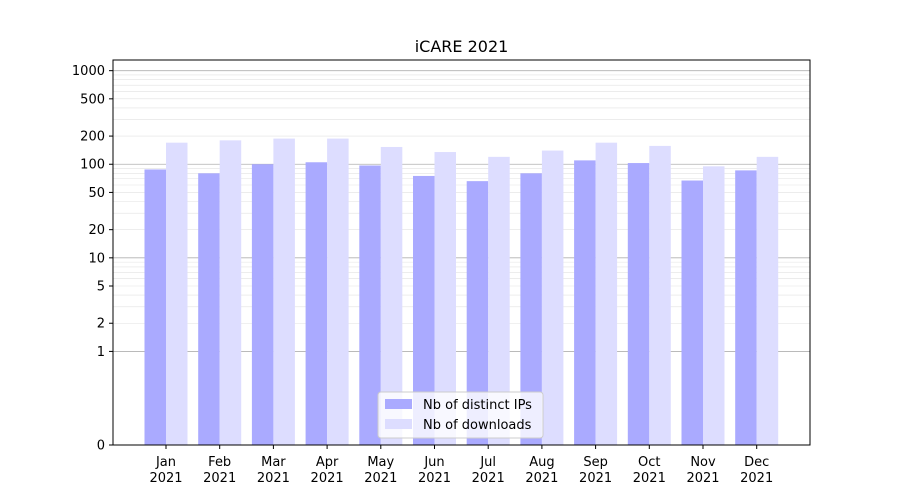 The image size is (900, 500). What do you see at coordinates (380, 470) in the screenshot?
I see `x-tick-label: May 2021` at bounding box center [380, 470].